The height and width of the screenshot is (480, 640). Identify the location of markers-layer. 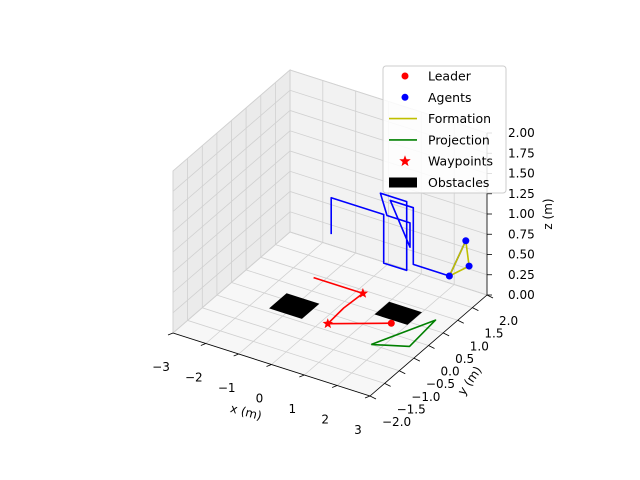
(397, 283).